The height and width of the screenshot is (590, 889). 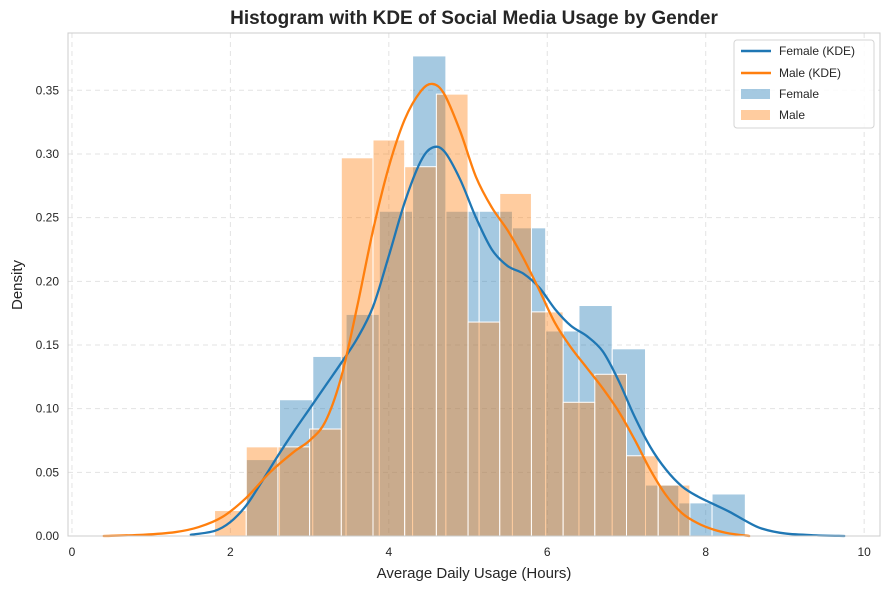 I want to click on legend-box, so click(x=804, y=84).